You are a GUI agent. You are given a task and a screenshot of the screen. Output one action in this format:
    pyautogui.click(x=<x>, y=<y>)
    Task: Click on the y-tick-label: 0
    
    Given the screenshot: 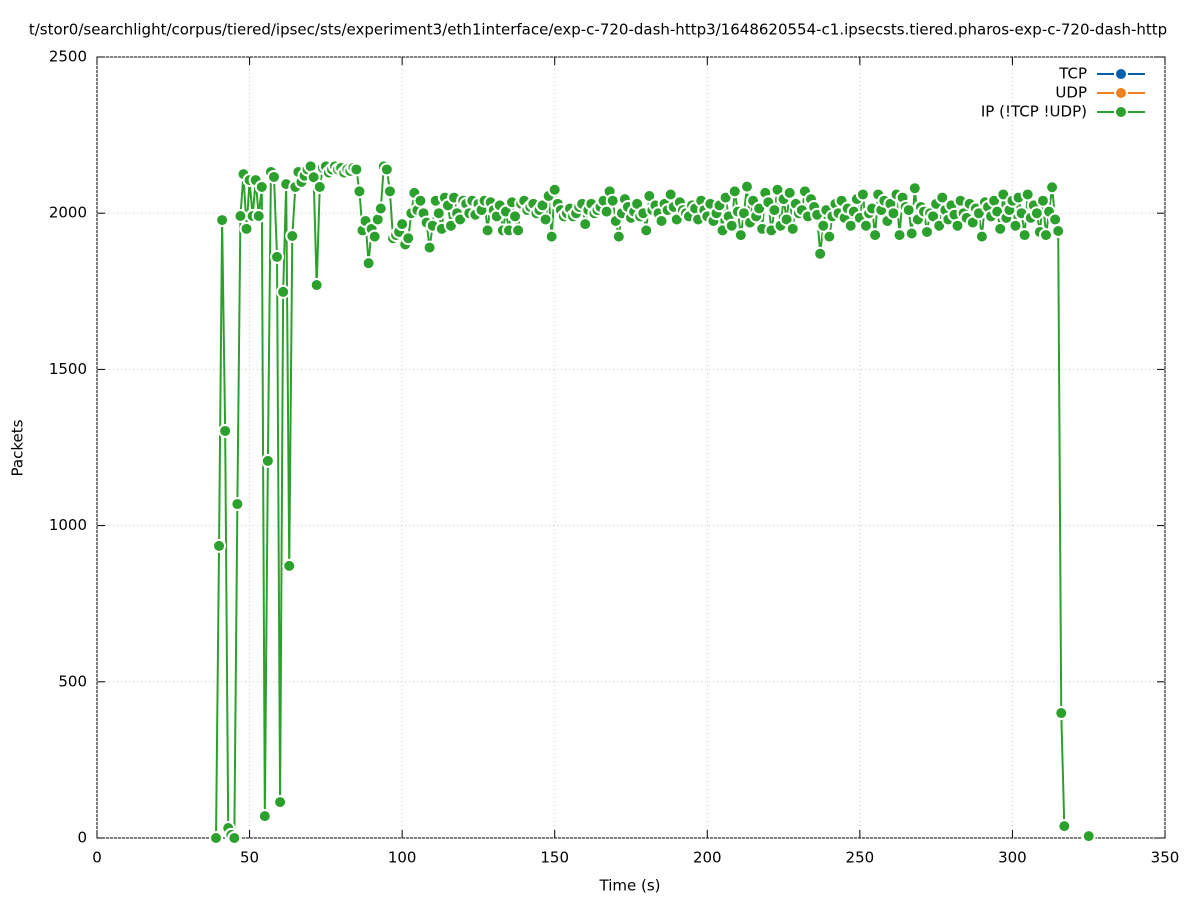 What is the action you would take?
    pyautogui.click(x=82, y=838)
    